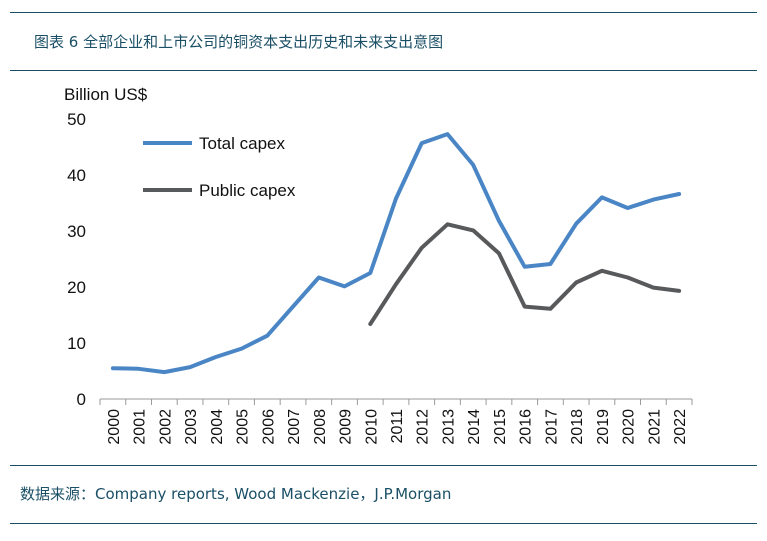 The height and width of the screenshot is (541, 767). Describe the element at coordinates (383, 523) in the screenshot. I see `bottom-rule` at that location.